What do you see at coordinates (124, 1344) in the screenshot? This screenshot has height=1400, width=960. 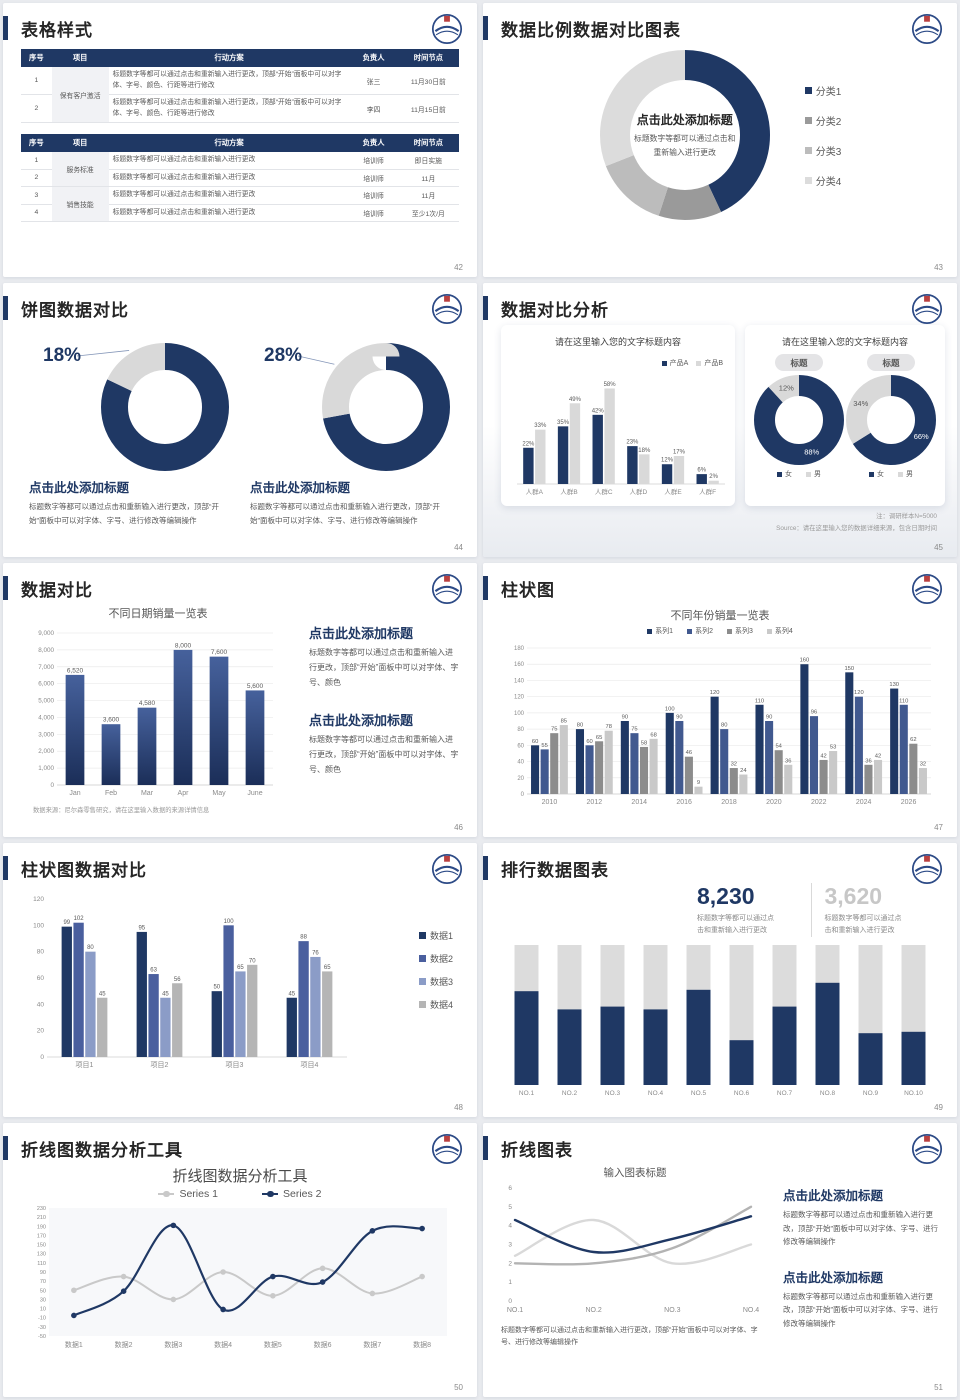 I see `svg-text: 数据2` at bounding box center [124, 1344].